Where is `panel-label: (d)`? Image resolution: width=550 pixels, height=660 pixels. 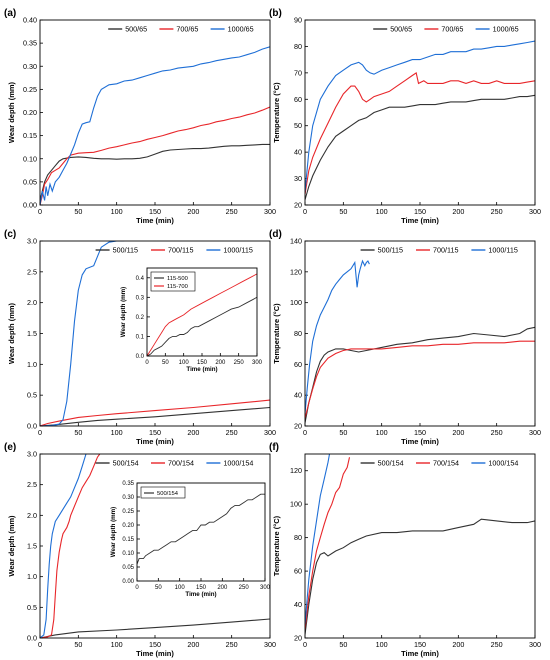 panel-label: (d) is located at coordinates (275, 234).